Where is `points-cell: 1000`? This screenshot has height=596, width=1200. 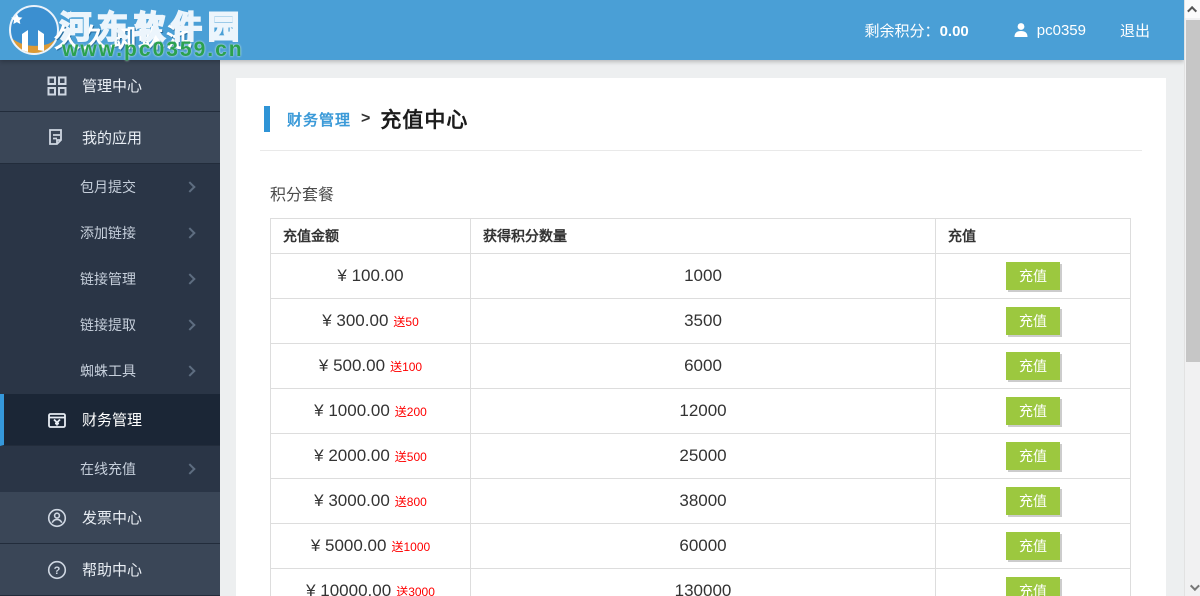 points-cell: 1000 is located at coordinates (703, 276).